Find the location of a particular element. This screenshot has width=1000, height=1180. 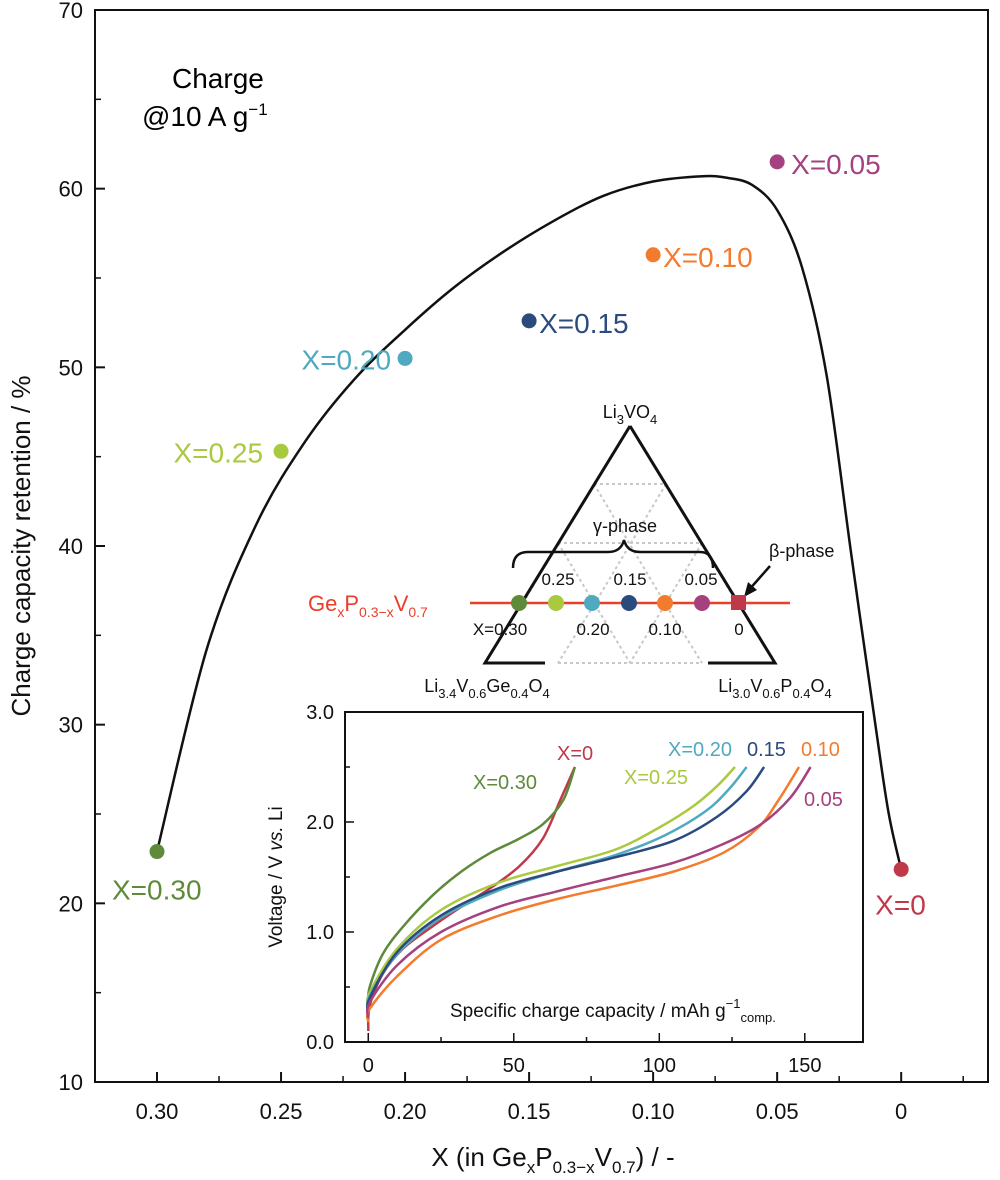

ternary-left-label: Li3.4V0.6Ge0.4O4 is located at coordinates (487, 688).